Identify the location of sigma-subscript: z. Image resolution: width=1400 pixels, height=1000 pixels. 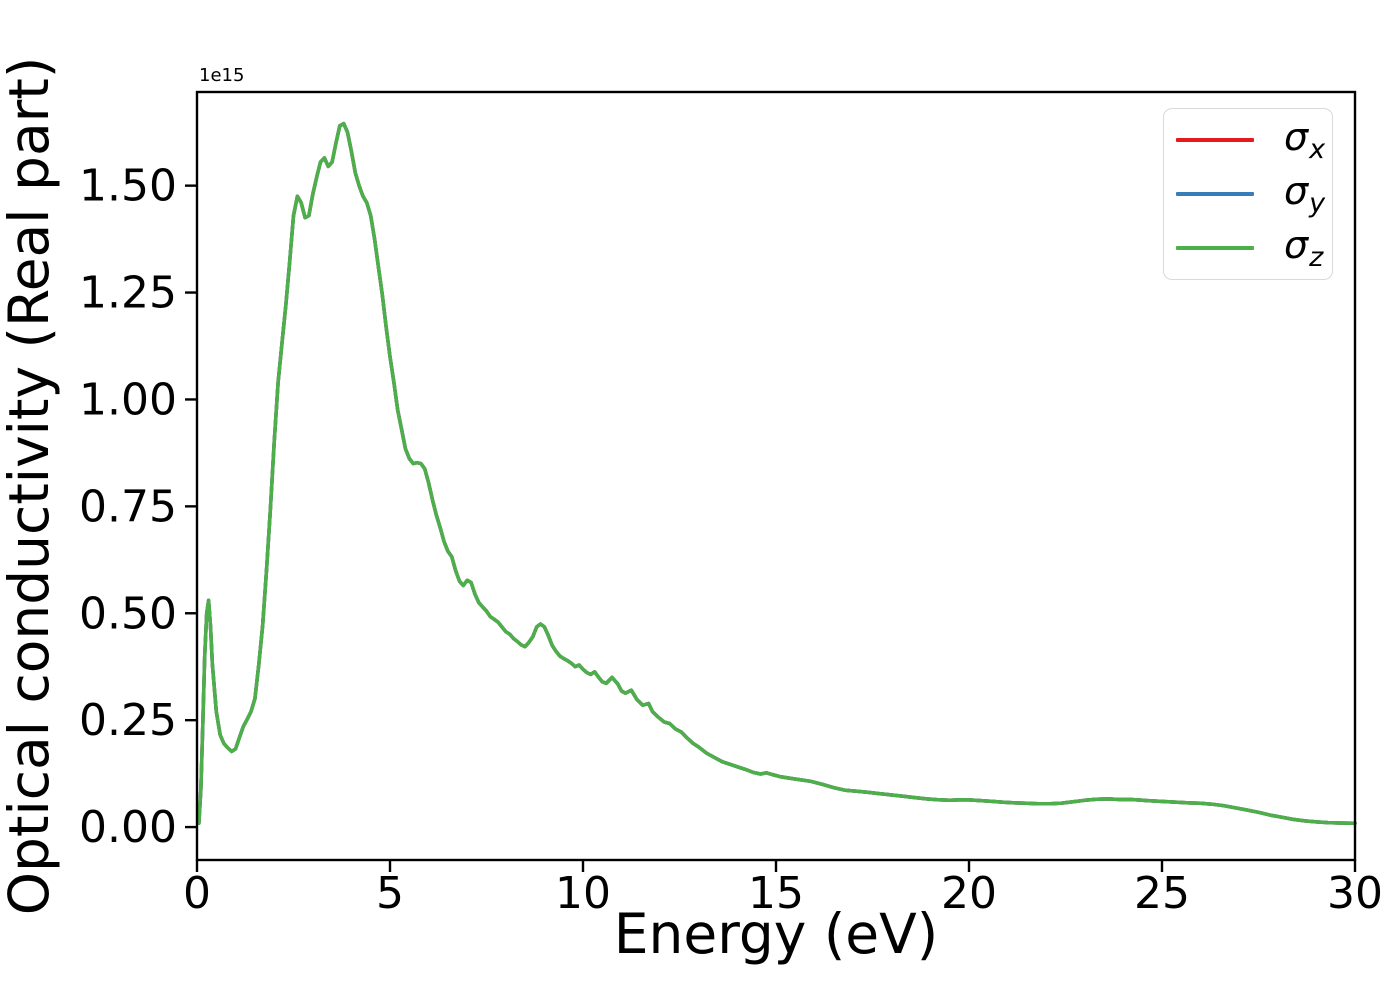
(1316, 257).